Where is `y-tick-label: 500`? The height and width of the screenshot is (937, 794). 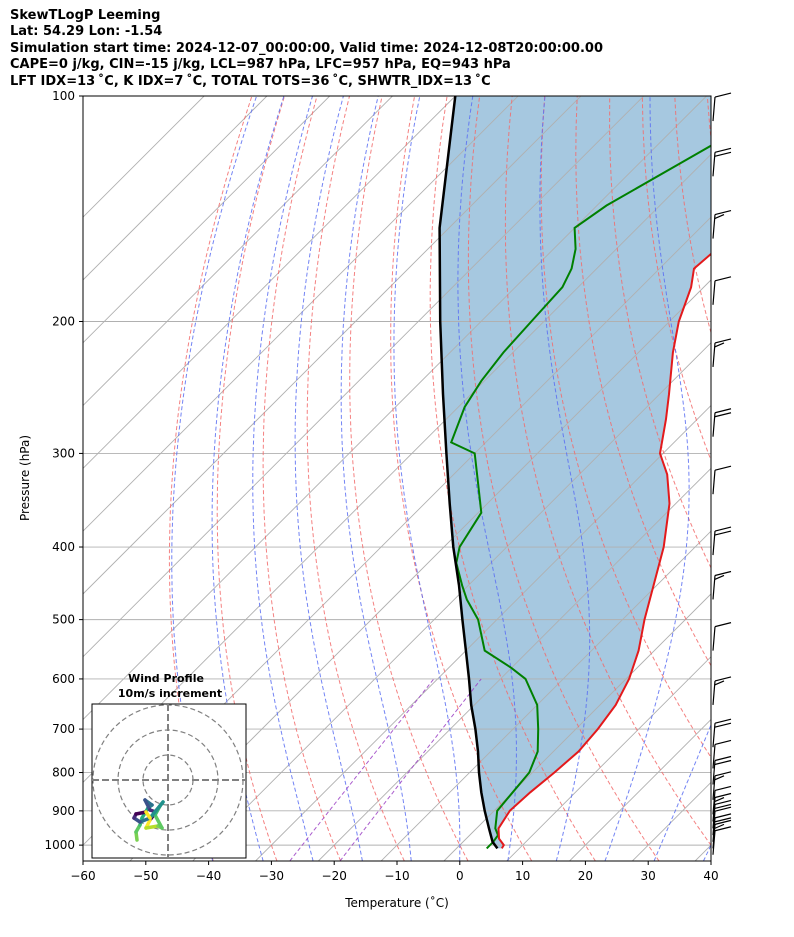
y-tick-label: 500 is located at coordinates (63, 620).